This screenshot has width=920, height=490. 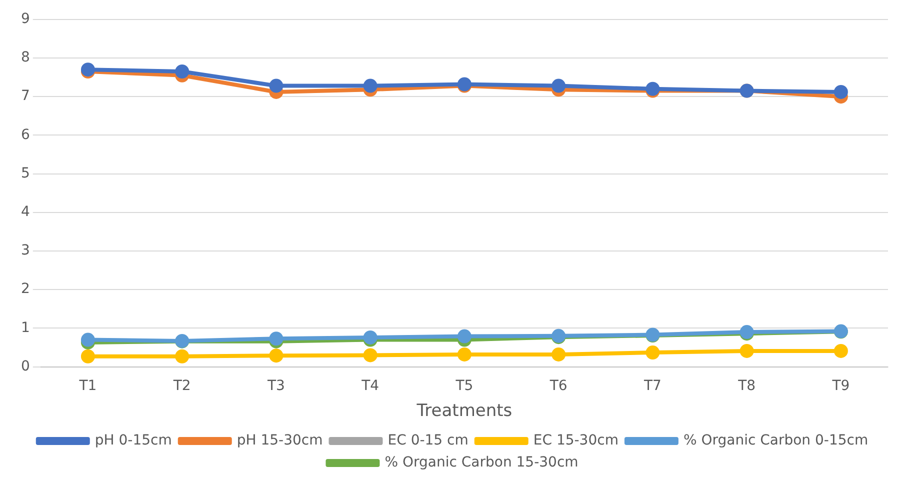 I want to click on x-tick-label: T6, so click(x=558, y=386).